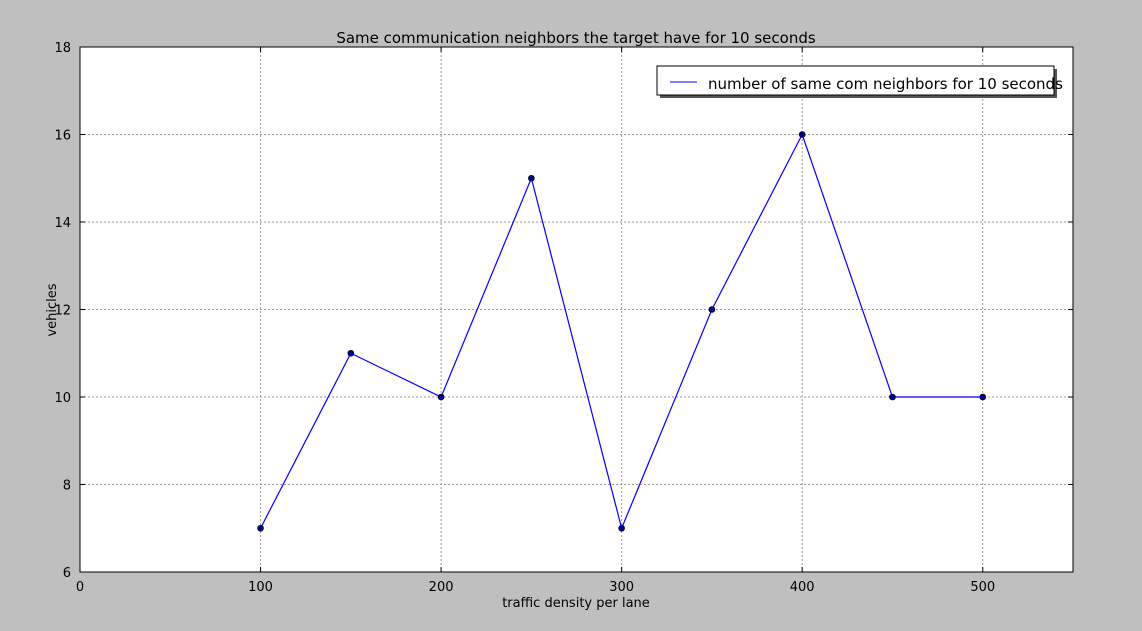  Describe the element at coordinates (62, 223) in the screenshot. I see `y-tick-label: 14` at that location.